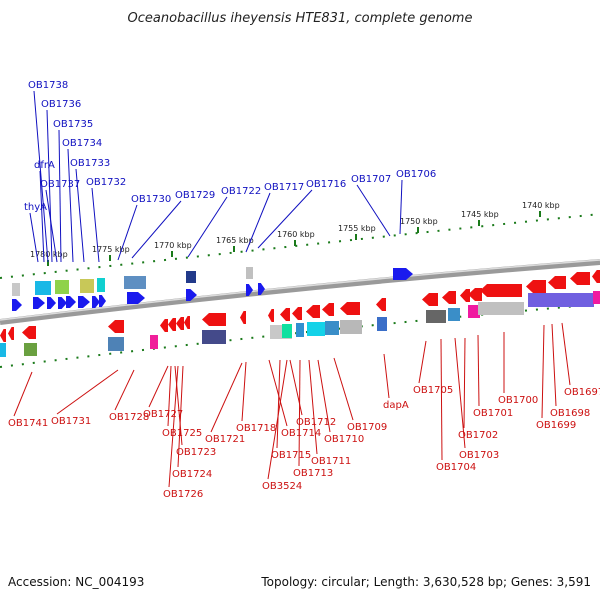 The height and width of the screenshot is (600, 600). I want to click on gene-label: OB1741, so click(28, 423).